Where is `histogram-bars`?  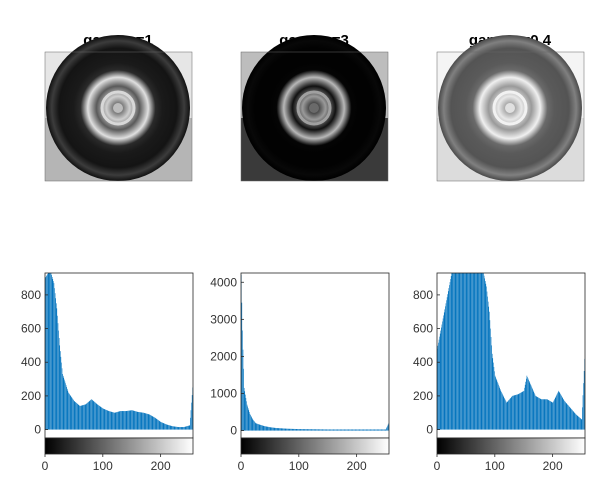
histogram-bars is located at coordinates (119, 351).